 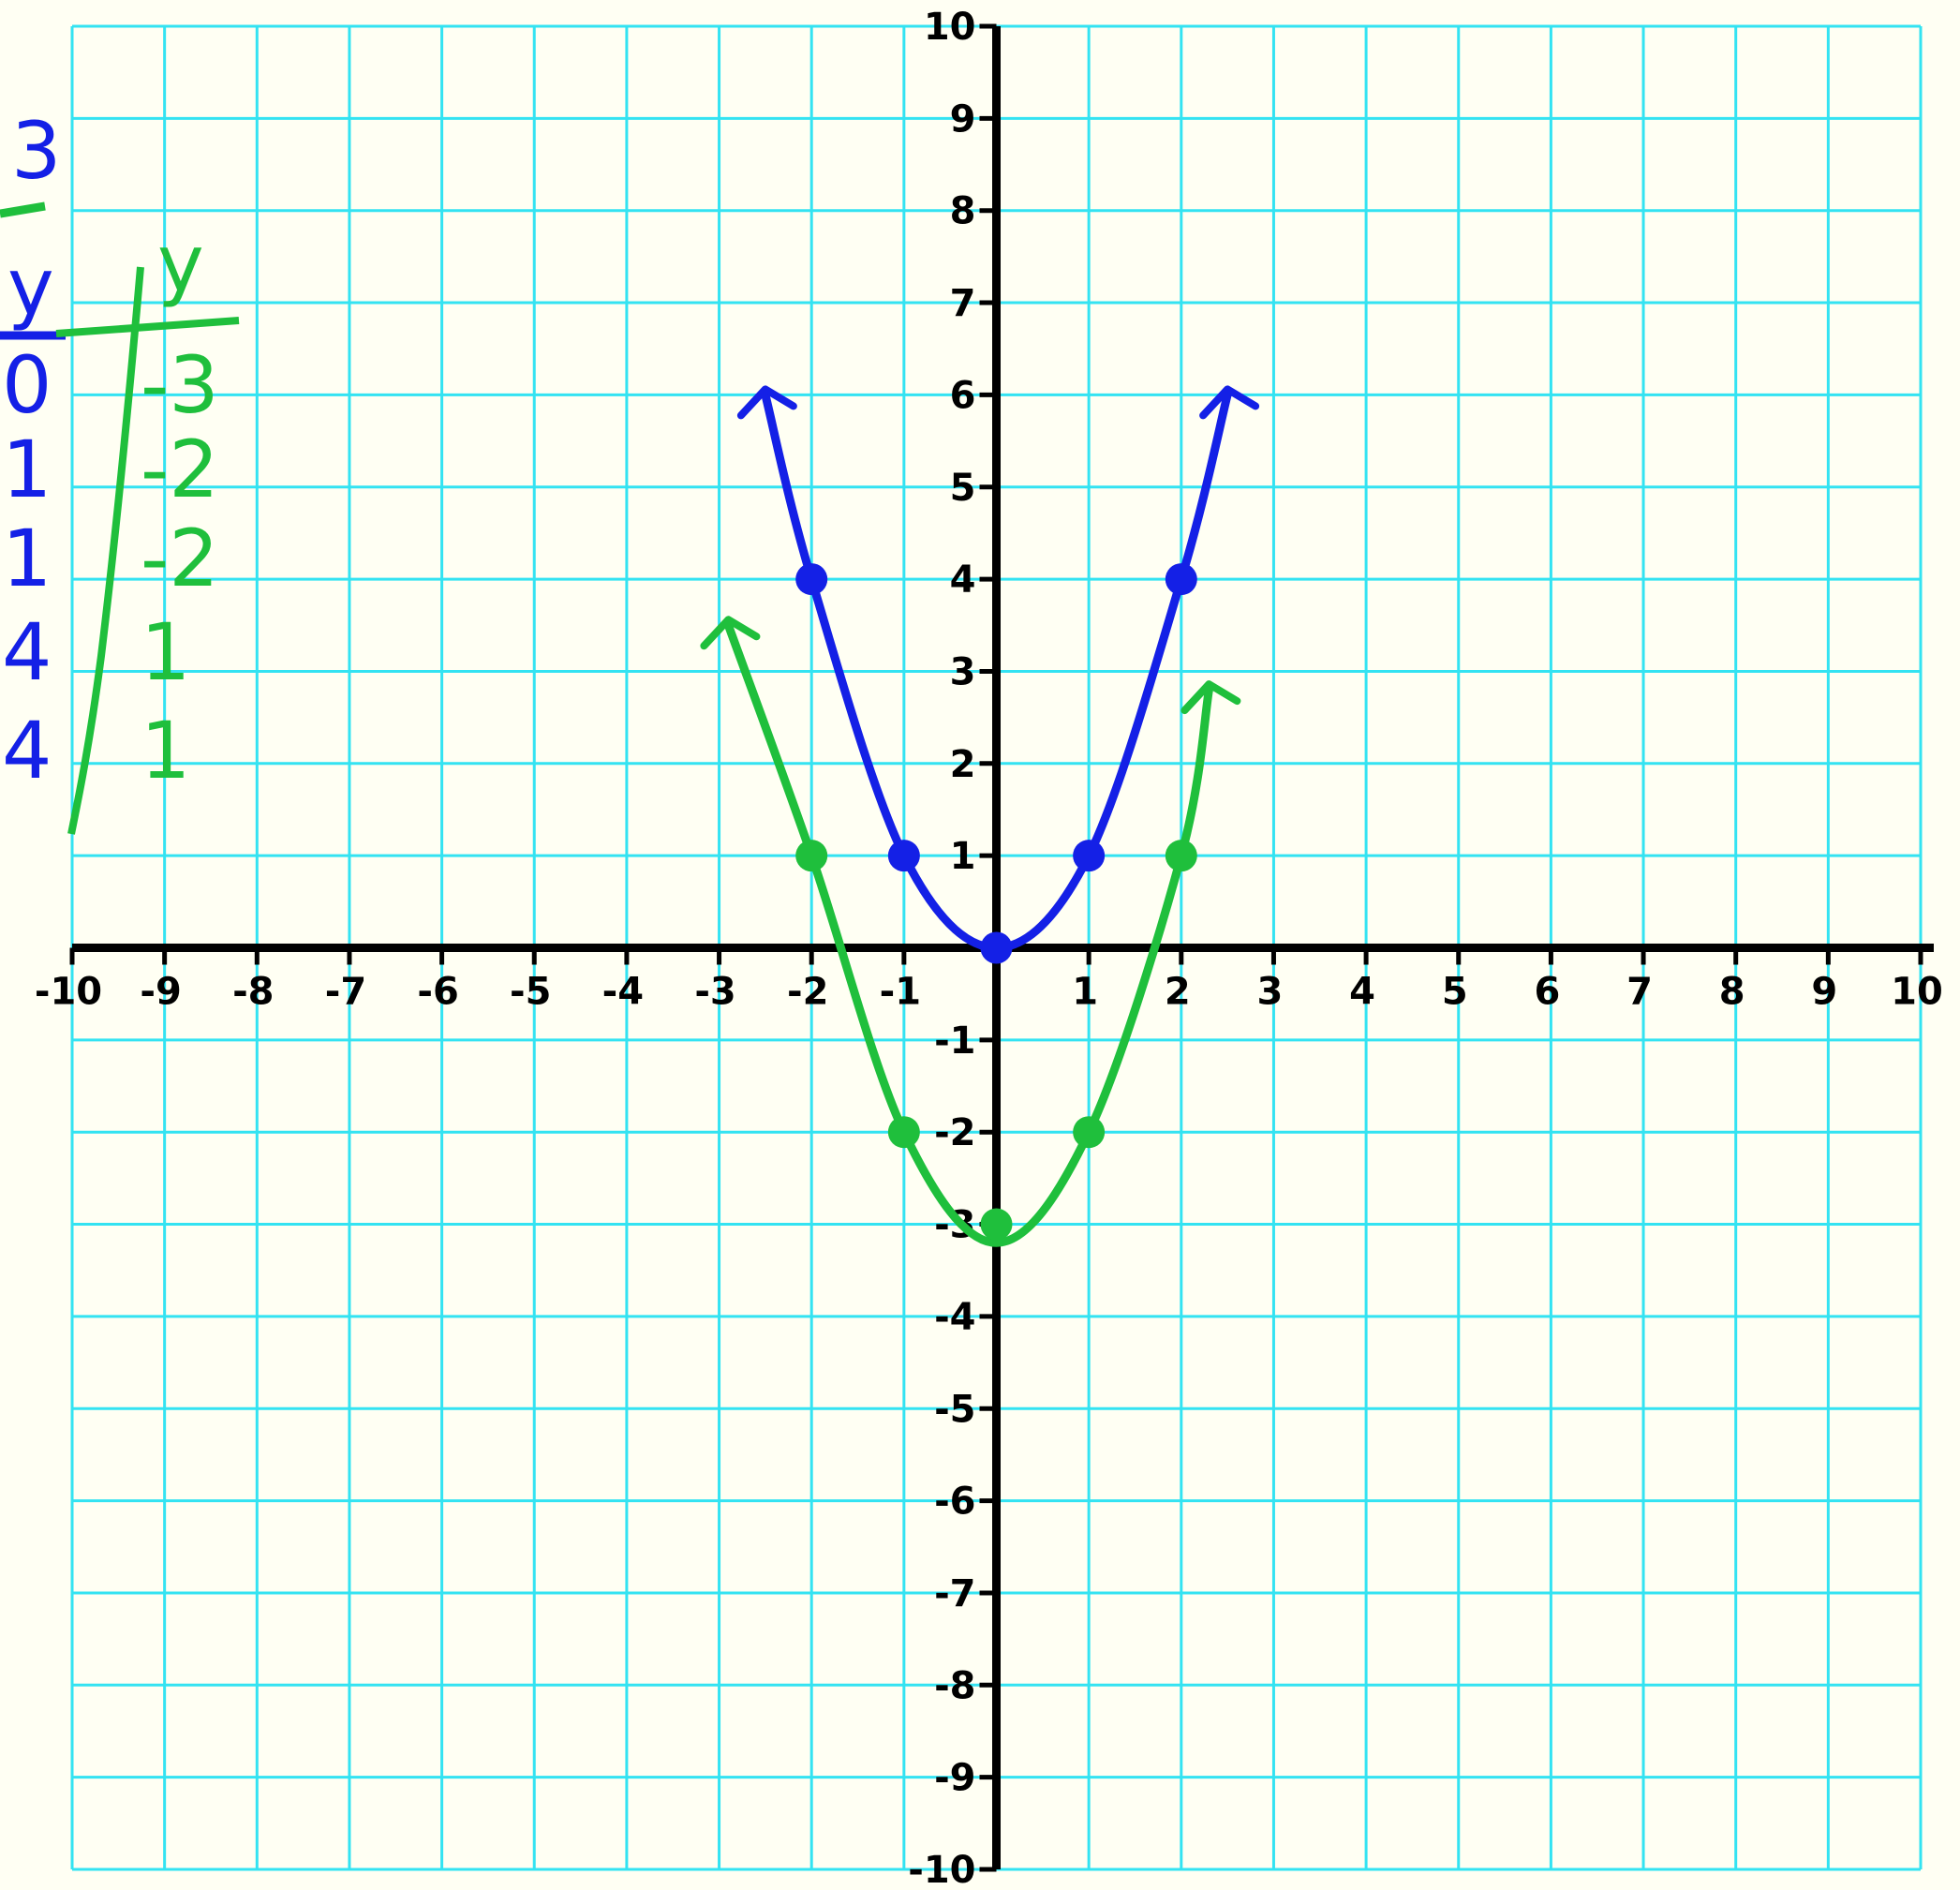 I want to click on y-tick-label: 10, so click(x=950, y=27).